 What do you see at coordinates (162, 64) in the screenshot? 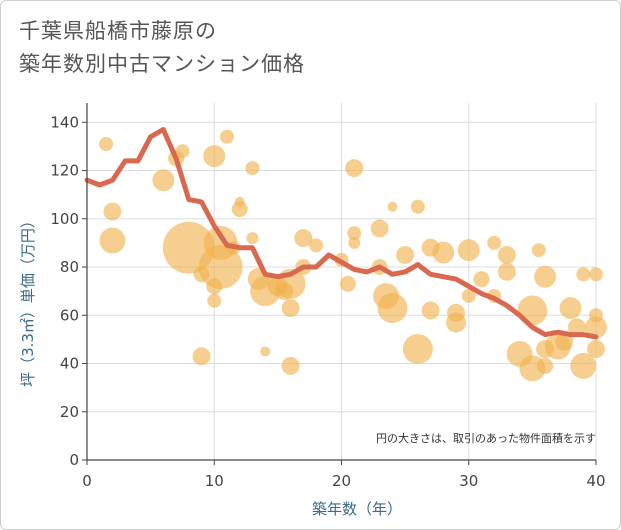
I see `title-line-2: 築年数別中古マンション価格` at bounding box center [162, 64].